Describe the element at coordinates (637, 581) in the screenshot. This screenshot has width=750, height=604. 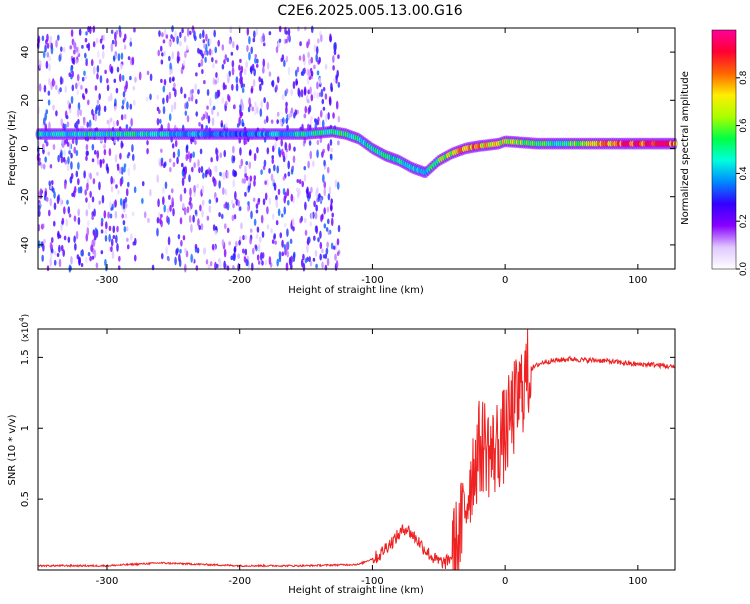
I see `snr-x-tick-label: 100` at that location.